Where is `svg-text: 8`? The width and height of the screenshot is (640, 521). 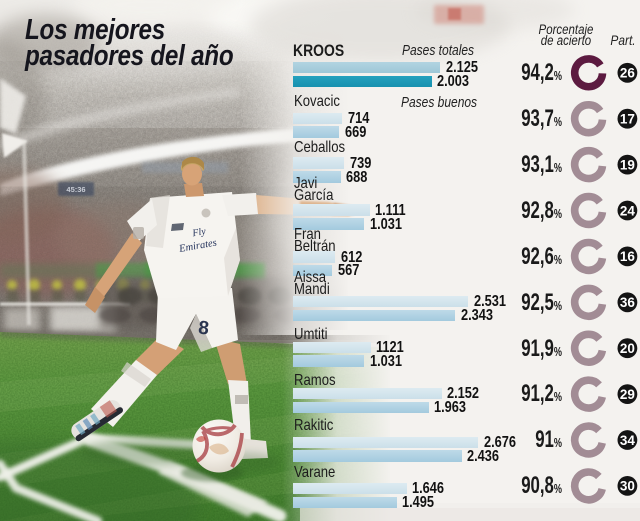
svg-text: 8 is located at coordinates (203, 329).